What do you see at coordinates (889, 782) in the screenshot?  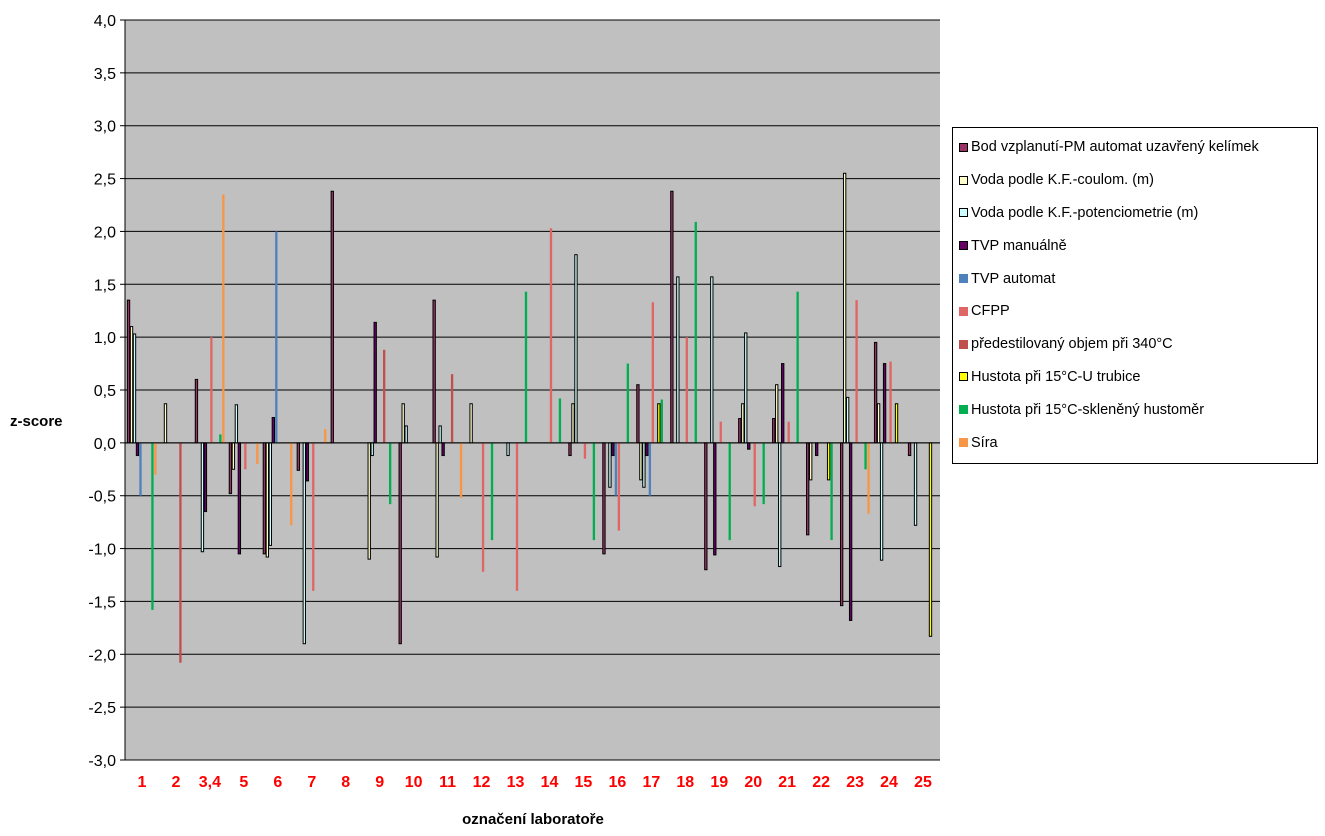 I see `x-tick-label: 24` at bounding box center [889, 782].